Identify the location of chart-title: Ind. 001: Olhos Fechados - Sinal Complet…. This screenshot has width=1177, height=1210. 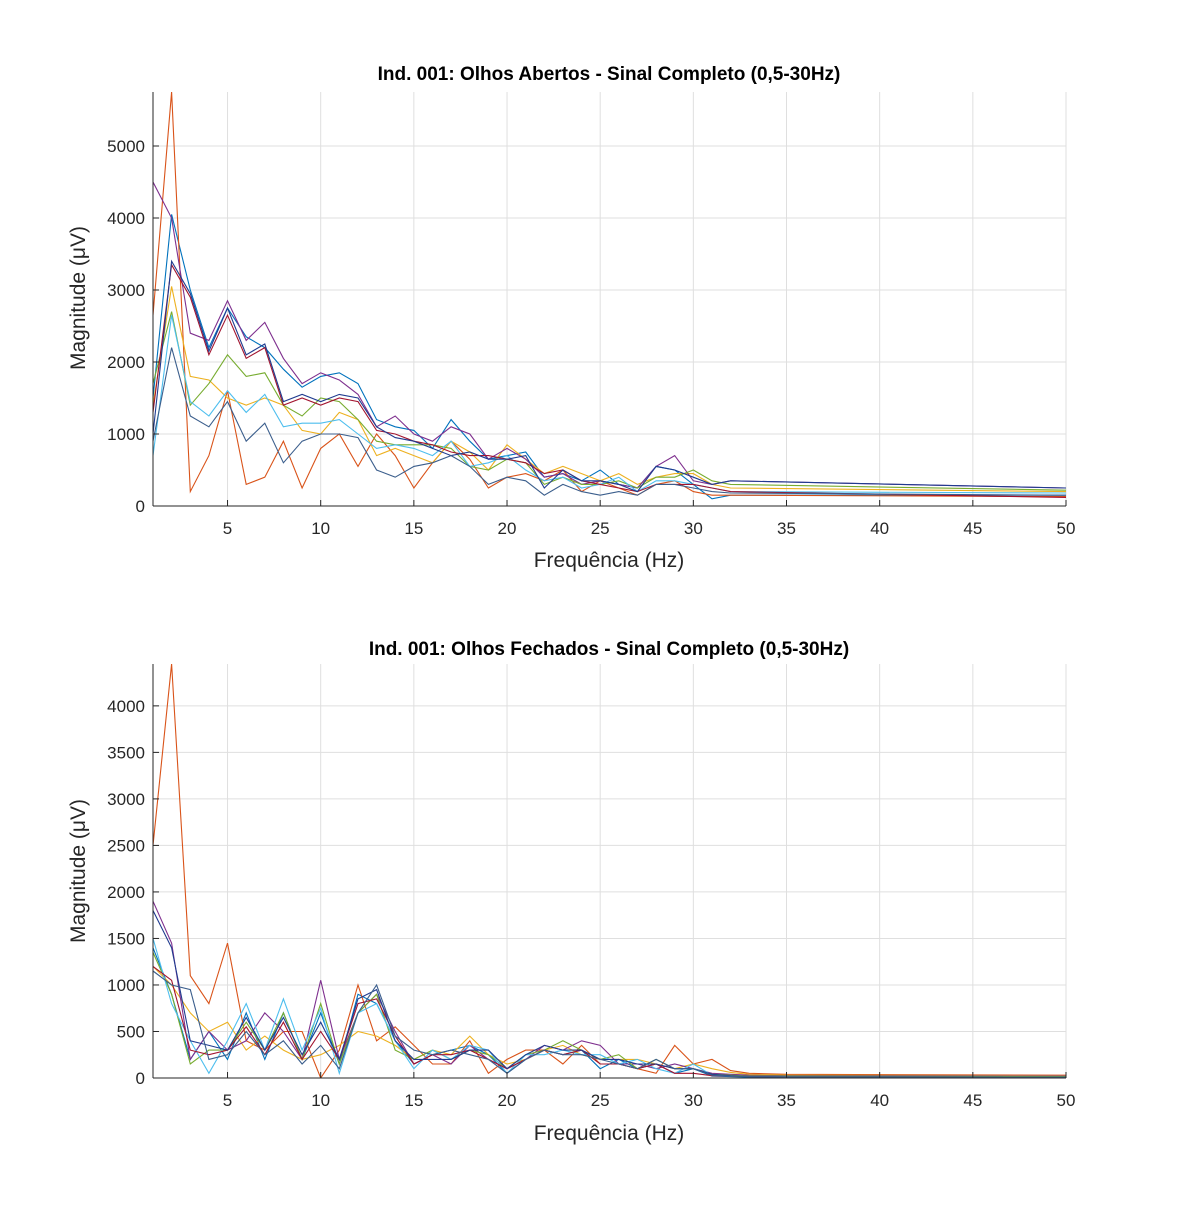
(609, 649).